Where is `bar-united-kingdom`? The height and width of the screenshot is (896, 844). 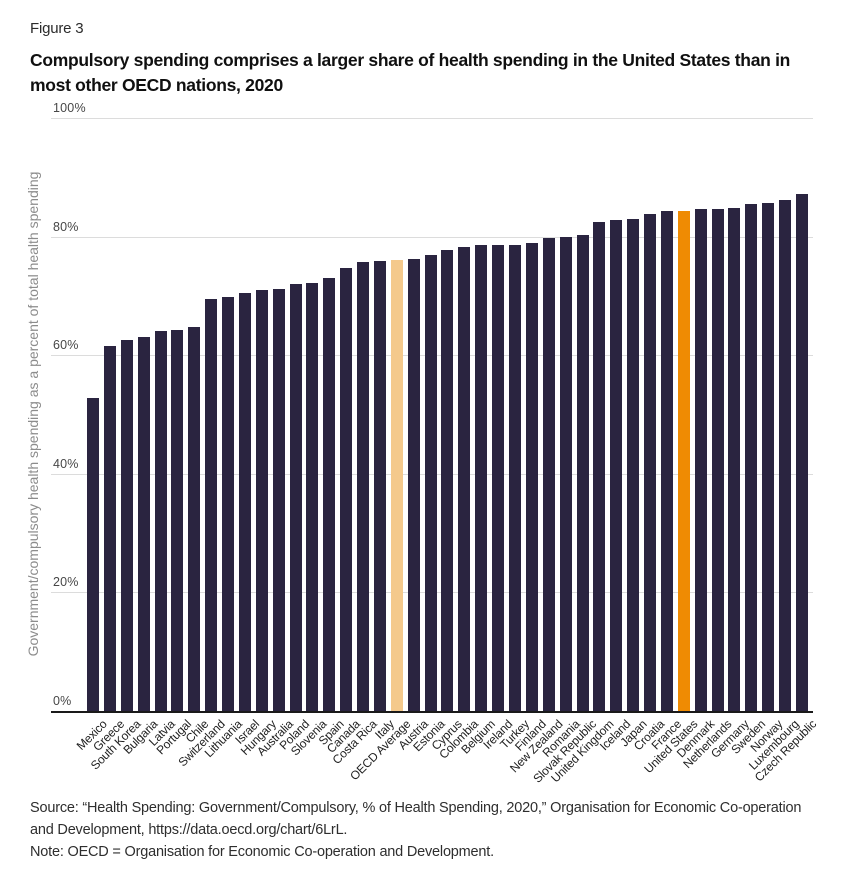 bar-united-kingdom is located at coordinates (599, 466).